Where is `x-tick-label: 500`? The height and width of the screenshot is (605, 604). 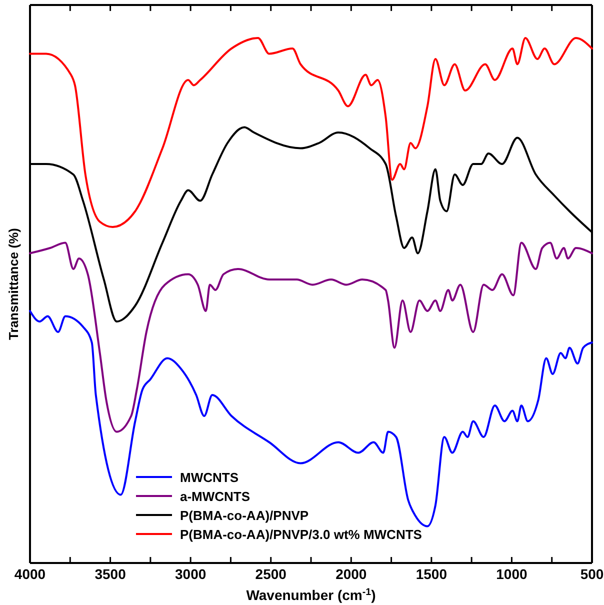 x-tick-label: 500 is located at coordinates (592, 574).